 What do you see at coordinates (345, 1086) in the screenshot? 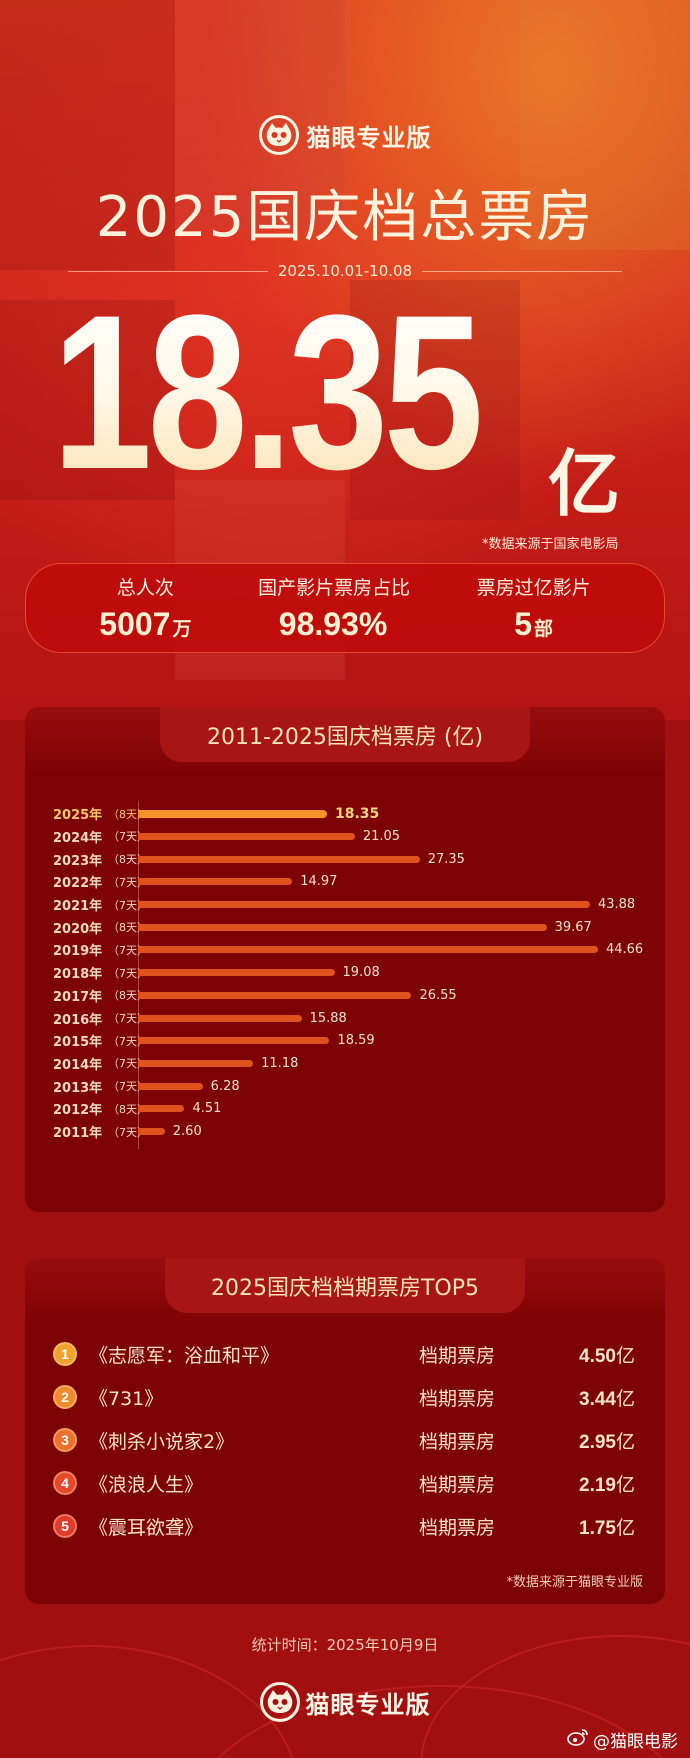
I see `bar-row: 2013年 （7天） 6.28` at bounding box center [345, 1086].